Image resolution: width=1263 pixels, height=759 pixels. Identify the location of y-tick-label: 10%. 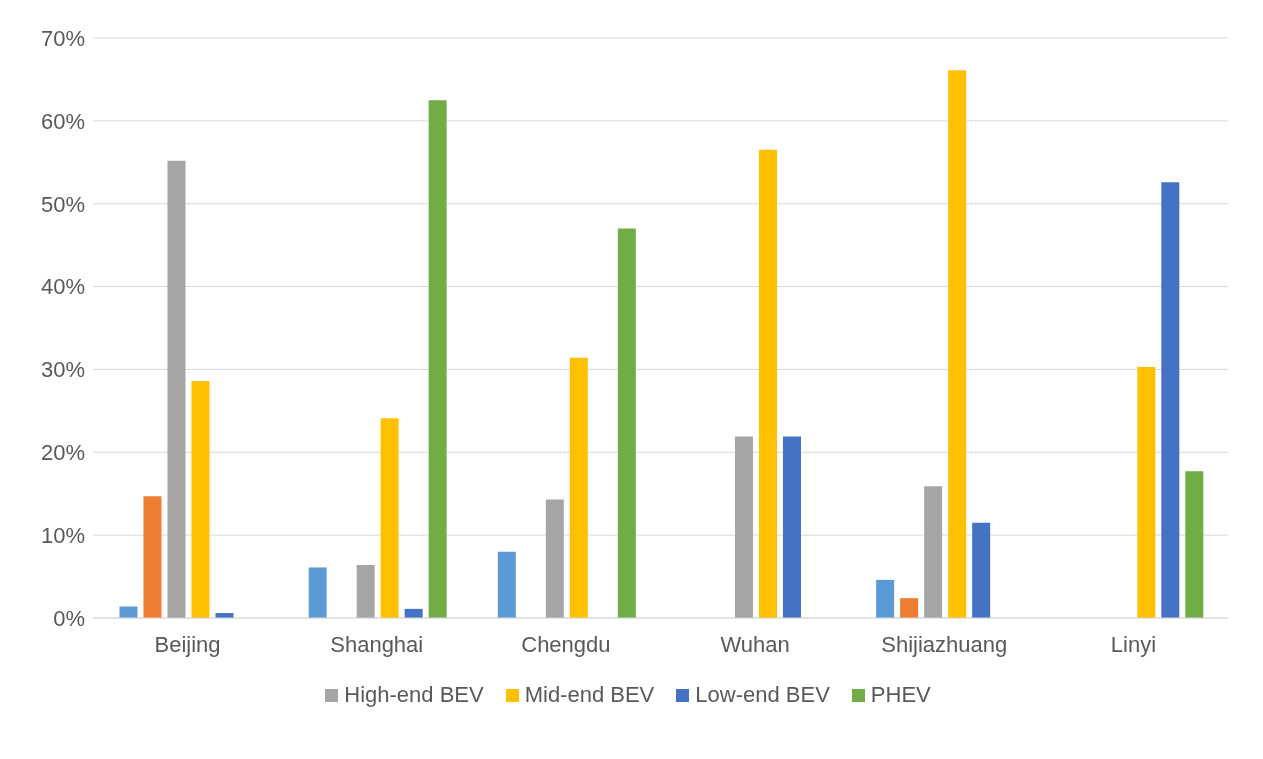
(62, 535).